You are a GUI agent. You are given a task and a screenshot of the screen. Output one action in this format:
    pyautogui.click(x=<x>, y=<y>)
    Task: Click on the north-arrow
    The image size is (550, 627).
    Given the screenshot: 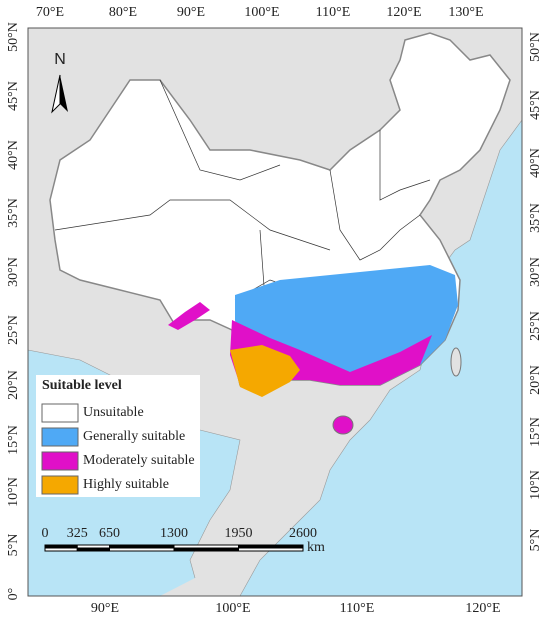 What is the action you would take?
    pyautogui.click(x=59, y=94)
    